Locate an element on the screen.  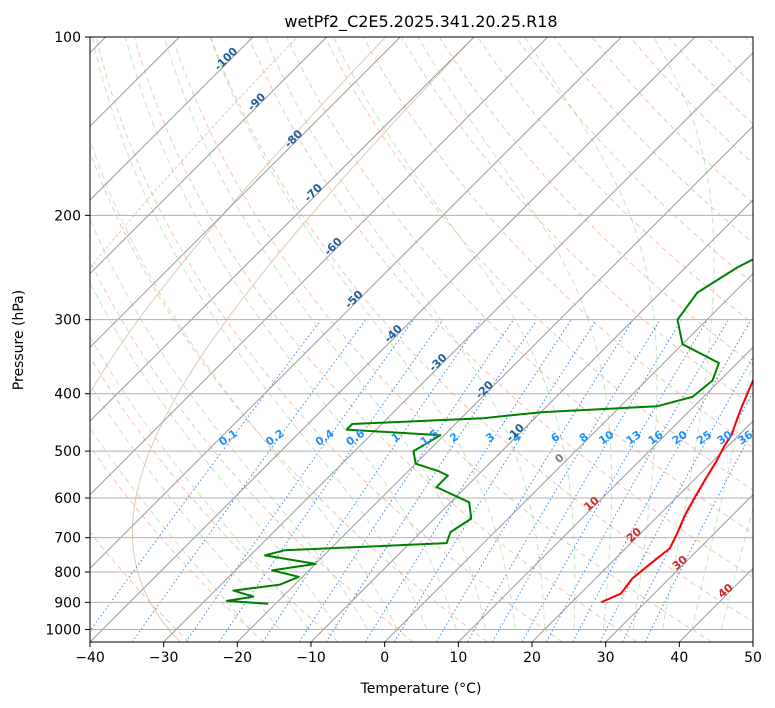
x-tick-label: −10 is located at coordinates (311, 658).